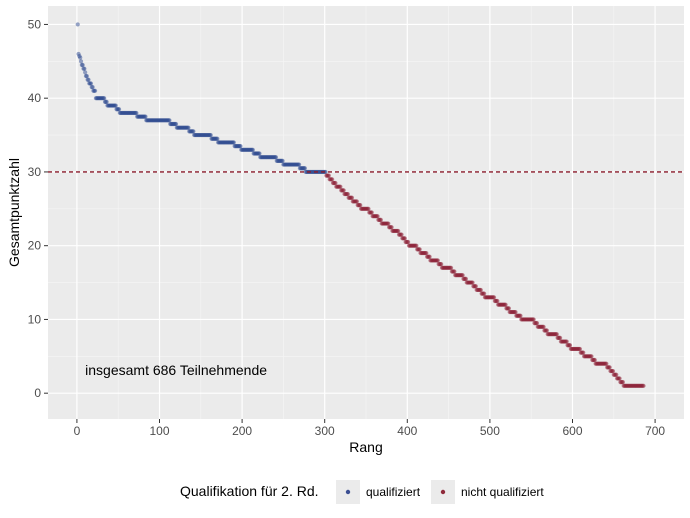 Image resolution: width=690 pixels, height=518 pixels. I want to click on annotation-total: insgesamt 686 Teilnehmende, so click(176, 370).